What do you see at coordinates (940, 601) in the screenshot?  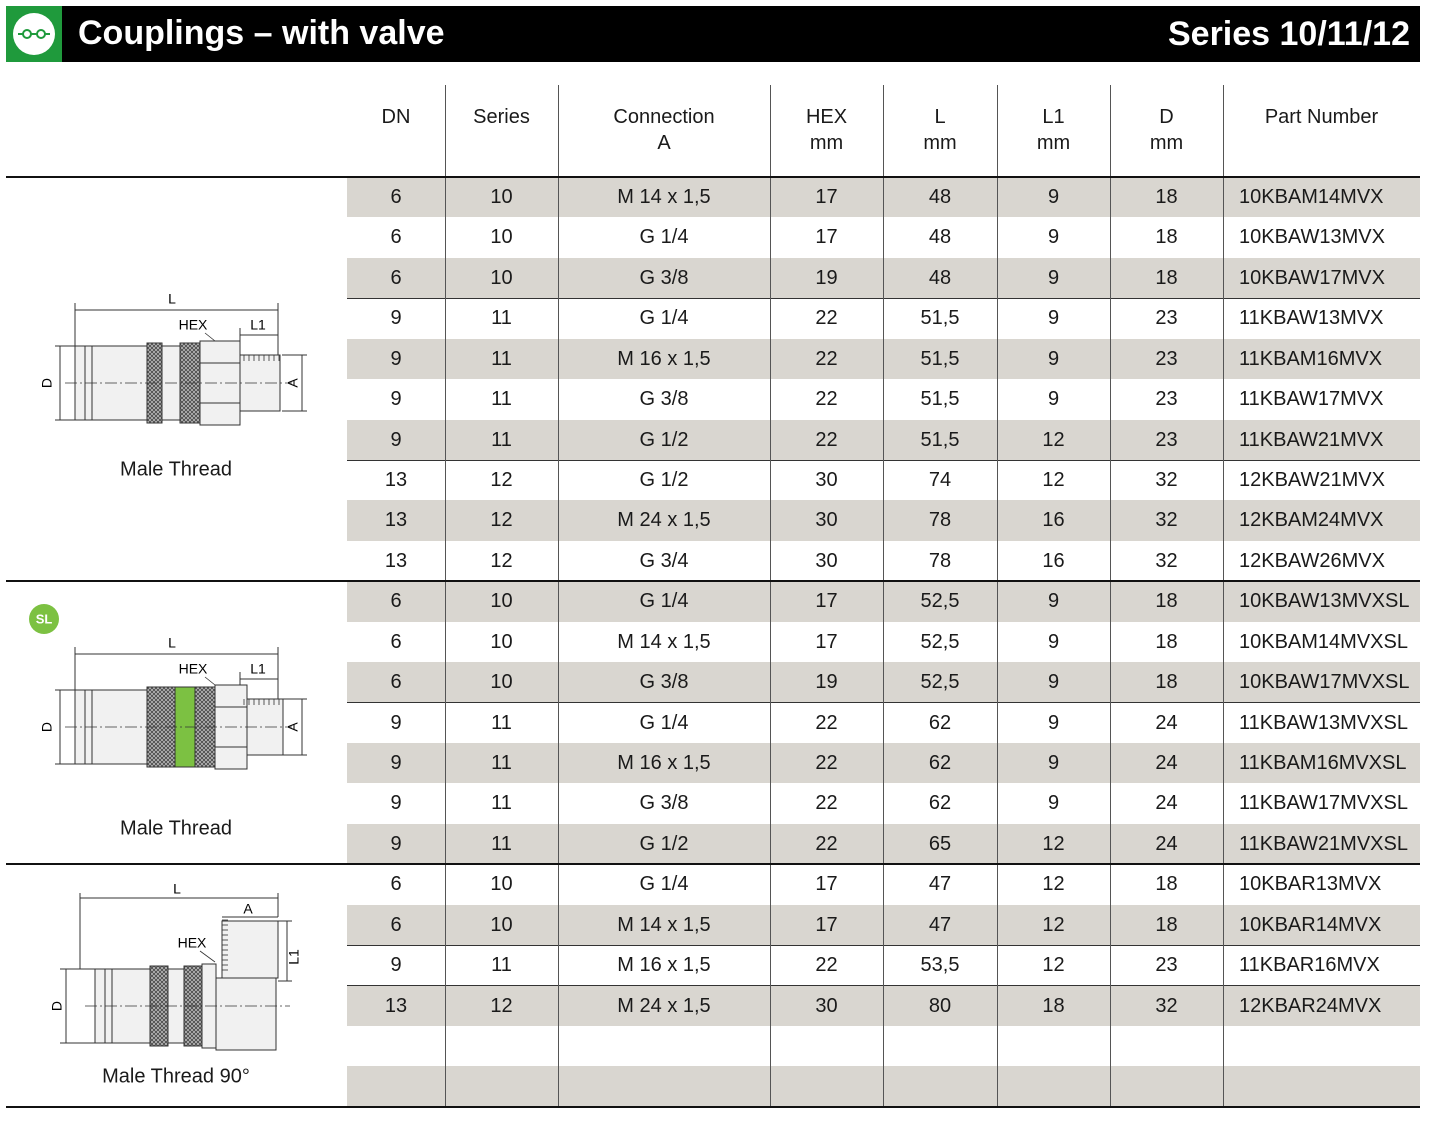 I see `cell: 52,5` at bounding box center [940, 601].